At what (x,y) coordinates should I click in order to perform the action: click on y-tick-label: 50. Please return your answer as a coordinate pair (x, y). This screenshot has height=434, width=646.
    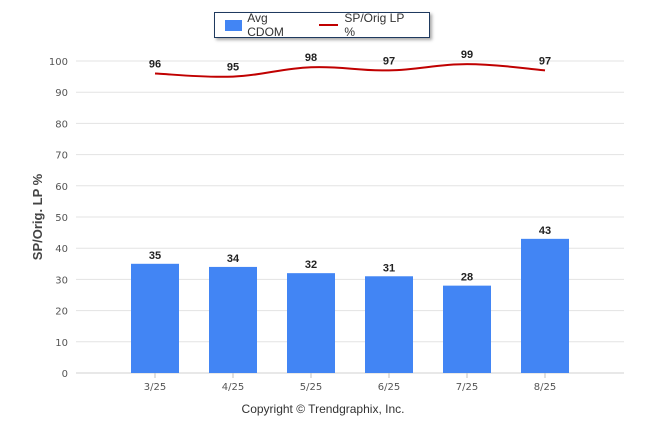
    Looking at the image, I should click on (61, 218).